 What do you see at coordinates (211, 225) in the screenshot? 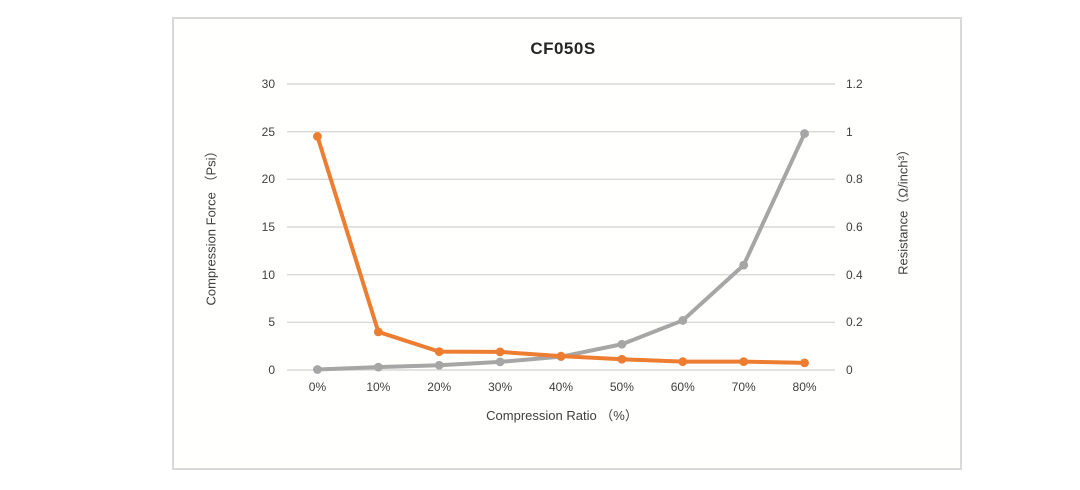
I see `left-axis-title: Compression Force （Psi）` at bounding box center [211, 225].